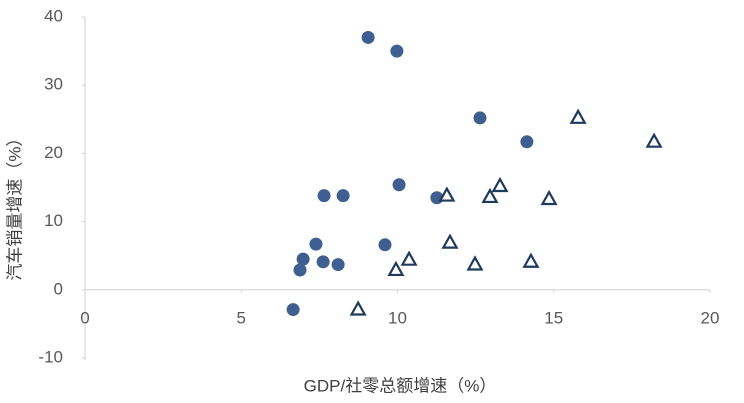 This screenshot has height=403, width=744. I want to click on x-tick-label: 5, so click(241, 317).